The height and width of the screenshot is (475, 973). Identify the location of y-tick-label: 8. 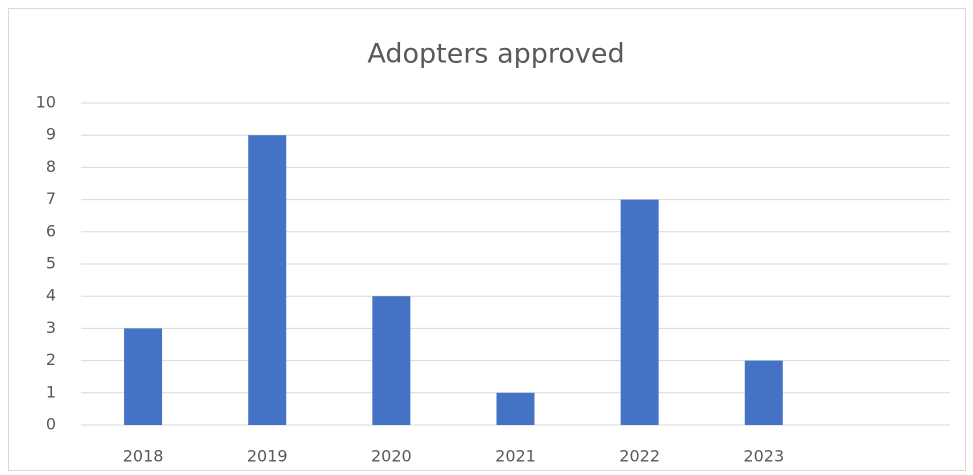
(51, 166).